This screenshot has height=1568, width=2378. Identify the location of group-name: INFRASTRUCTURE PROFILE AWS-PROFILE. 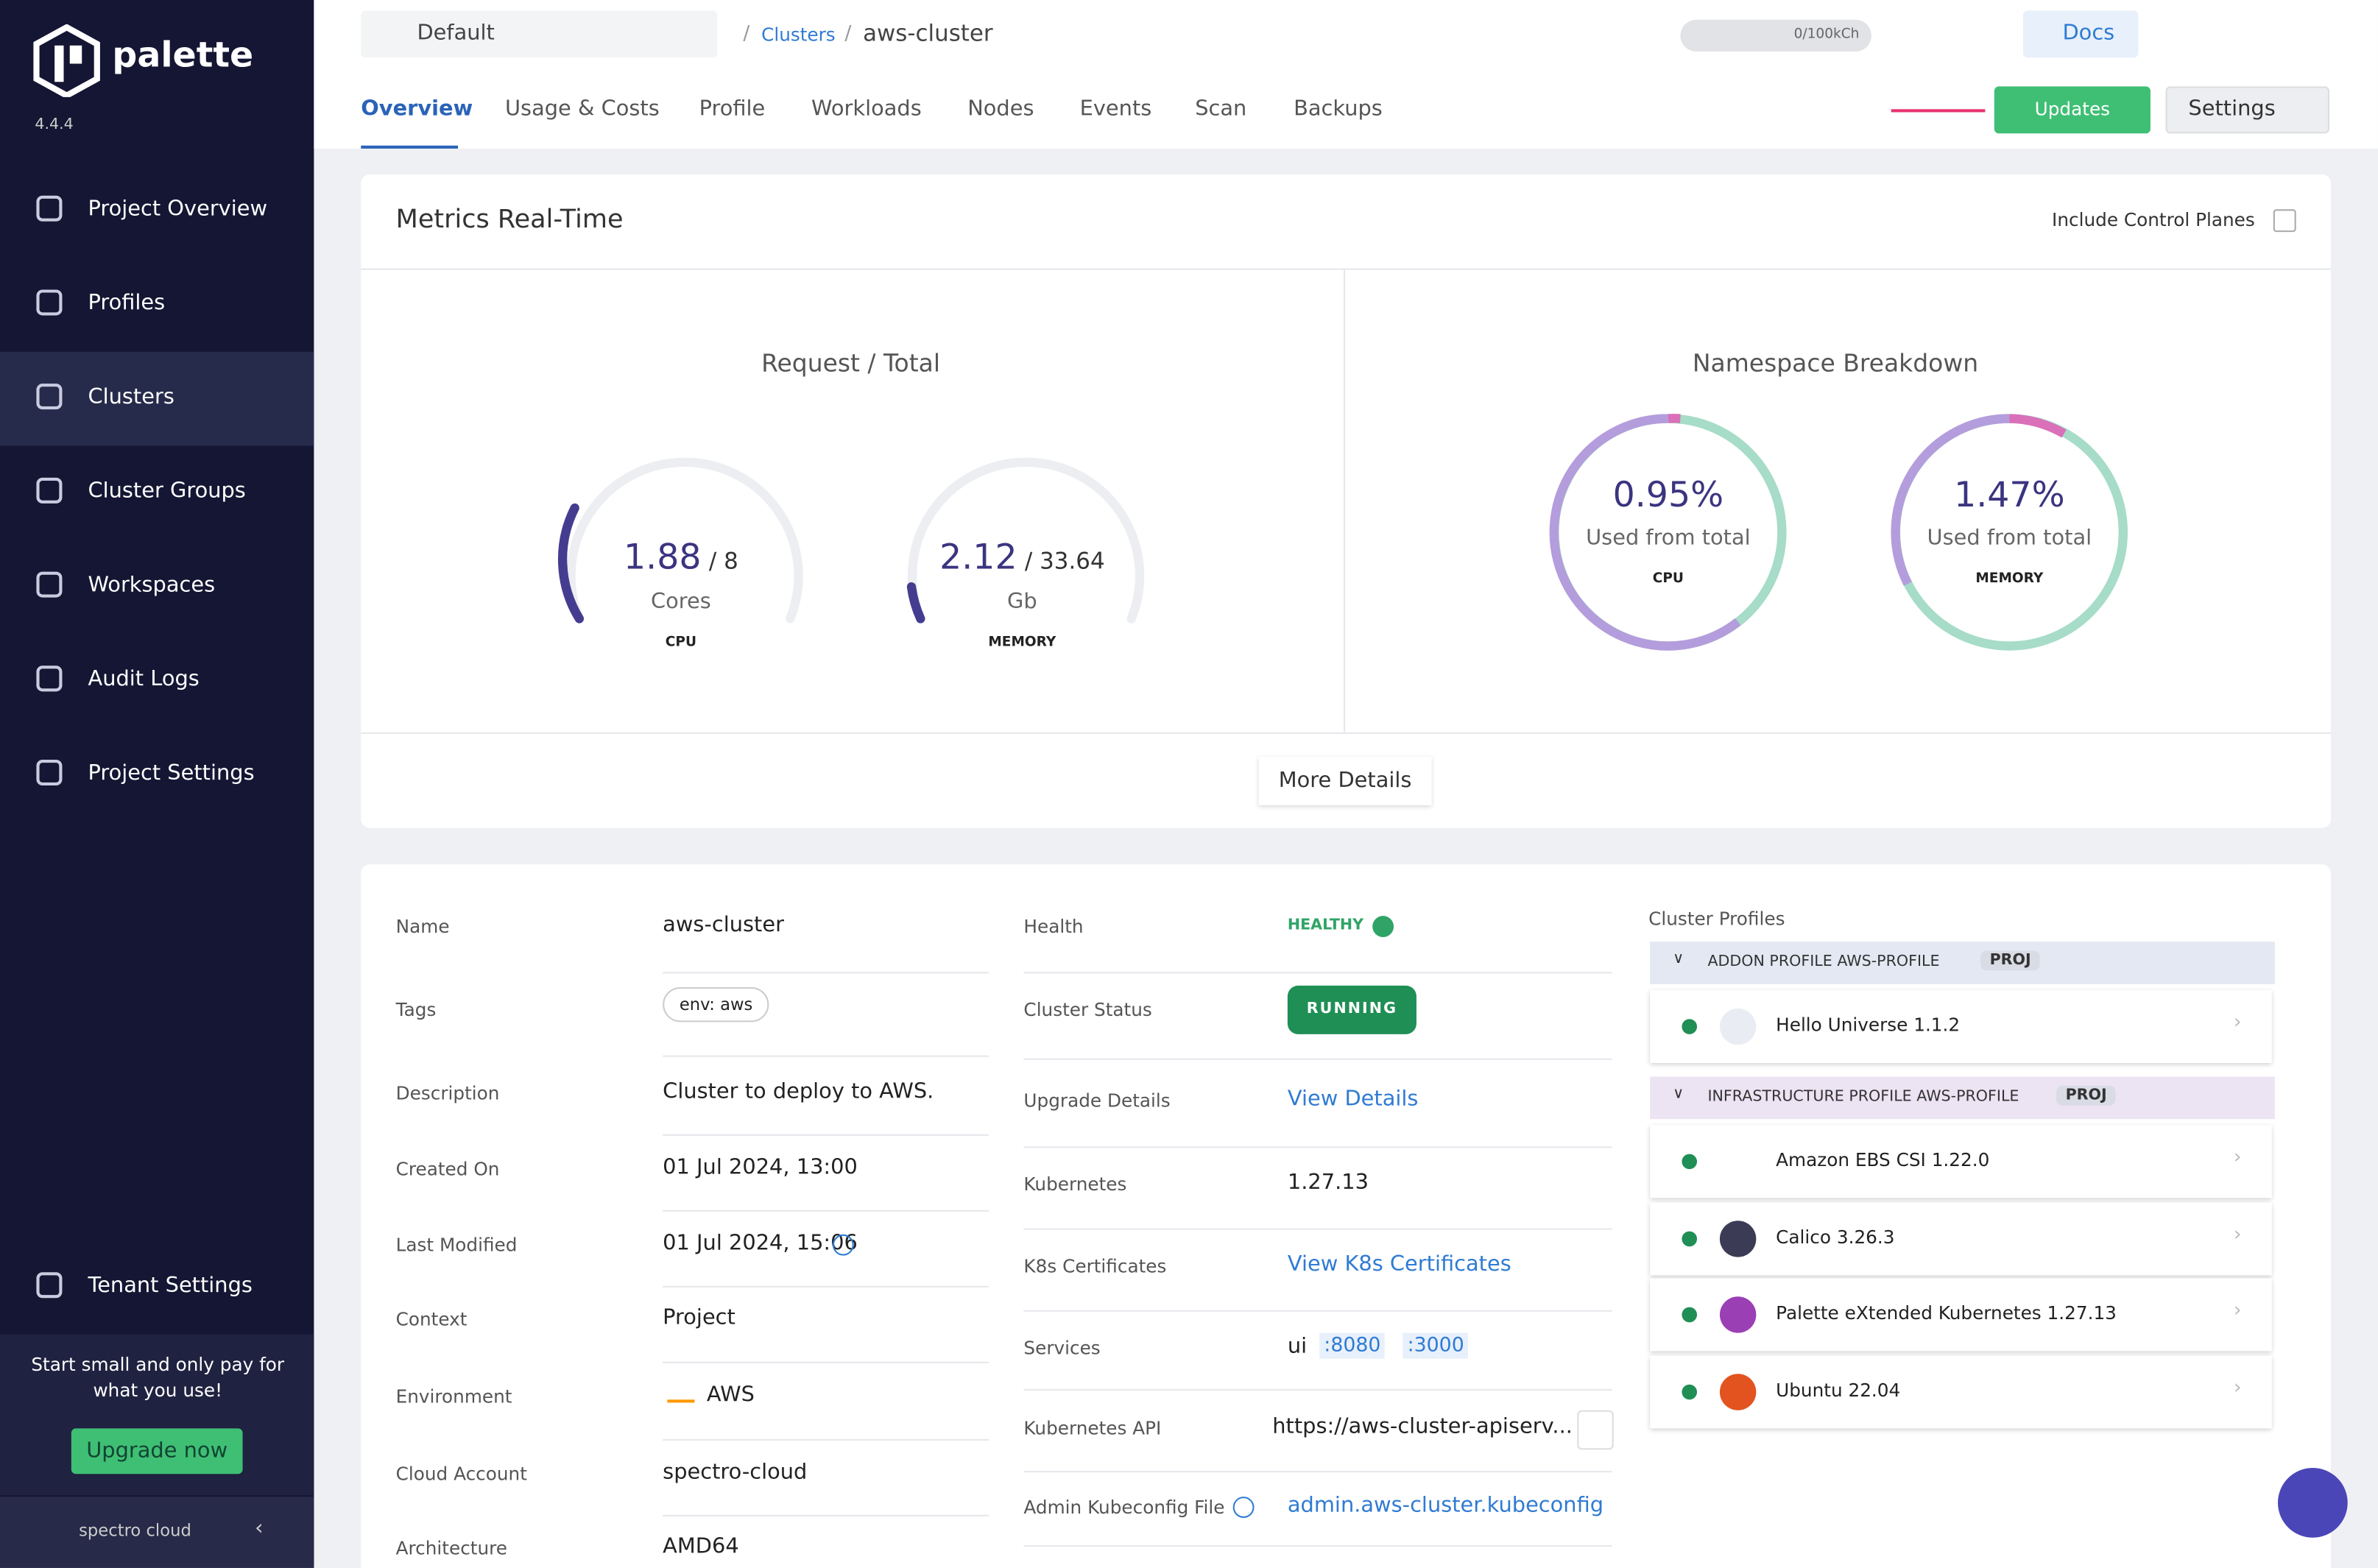
(1863, 1097).